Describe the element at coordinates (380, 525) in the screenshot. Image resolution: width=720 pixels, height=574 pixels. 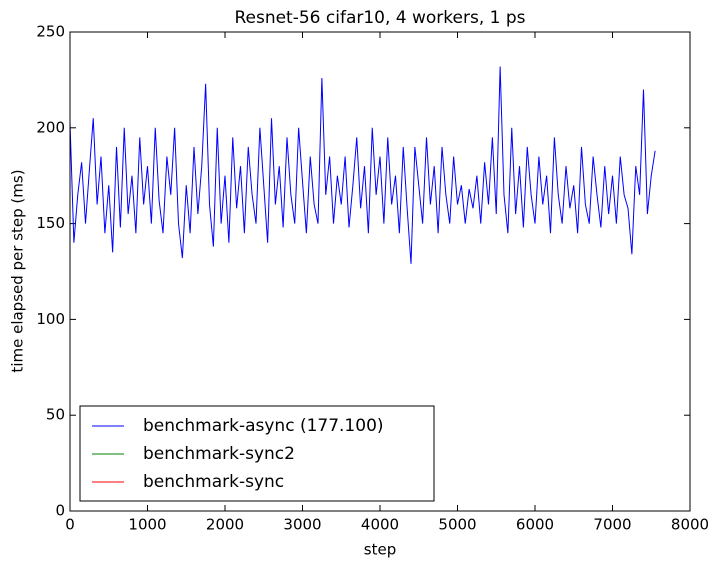
I see `x-tick-label: 4000` at that location.